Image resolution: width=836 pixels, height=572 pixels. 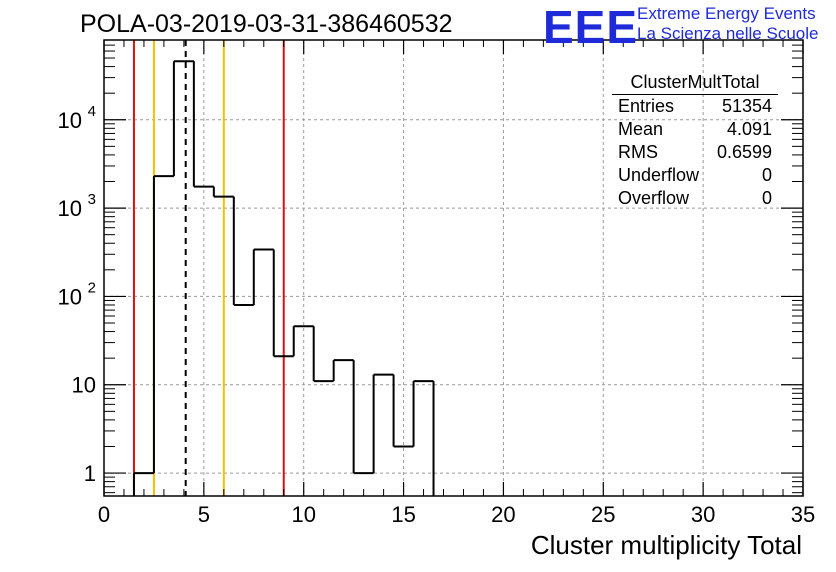 I want to click on x-axis-label: Cluster multiplicity Total, so click(x=666, y=545).